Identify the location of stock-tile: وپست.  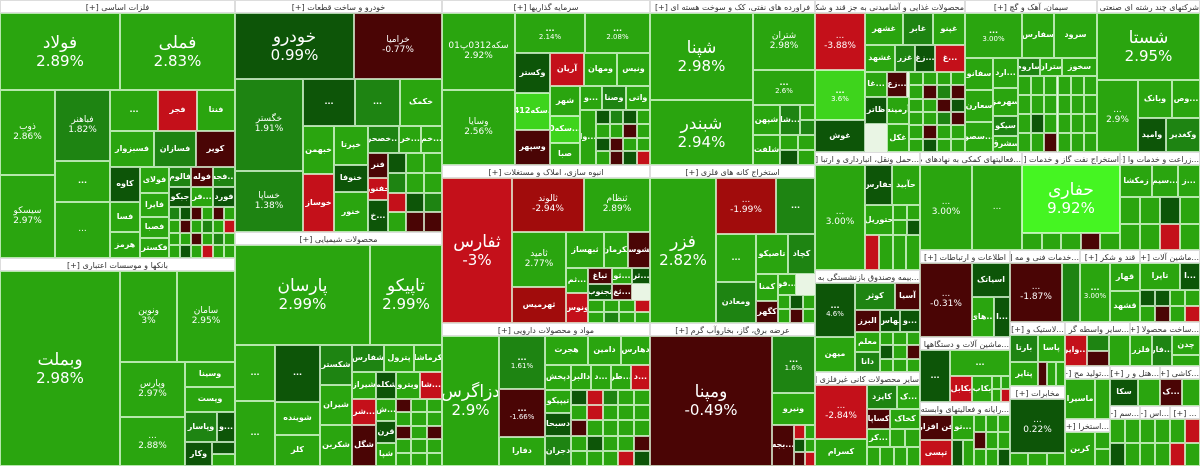
(210, 399).